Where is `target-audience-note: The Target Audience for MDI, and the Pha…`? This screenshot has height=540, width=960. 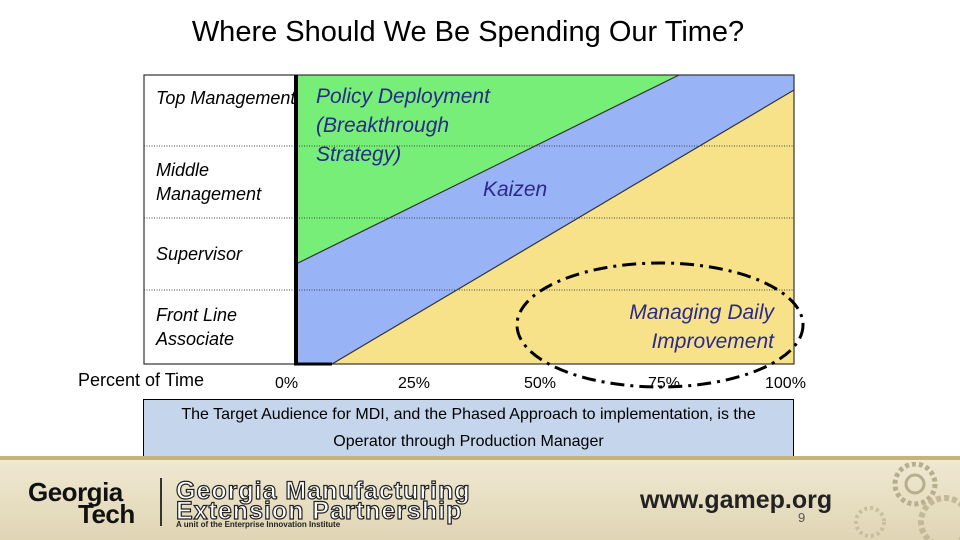 target-audience-note: The Target Audience for MDI, and the Pha… is located at coordinates (468, 428).